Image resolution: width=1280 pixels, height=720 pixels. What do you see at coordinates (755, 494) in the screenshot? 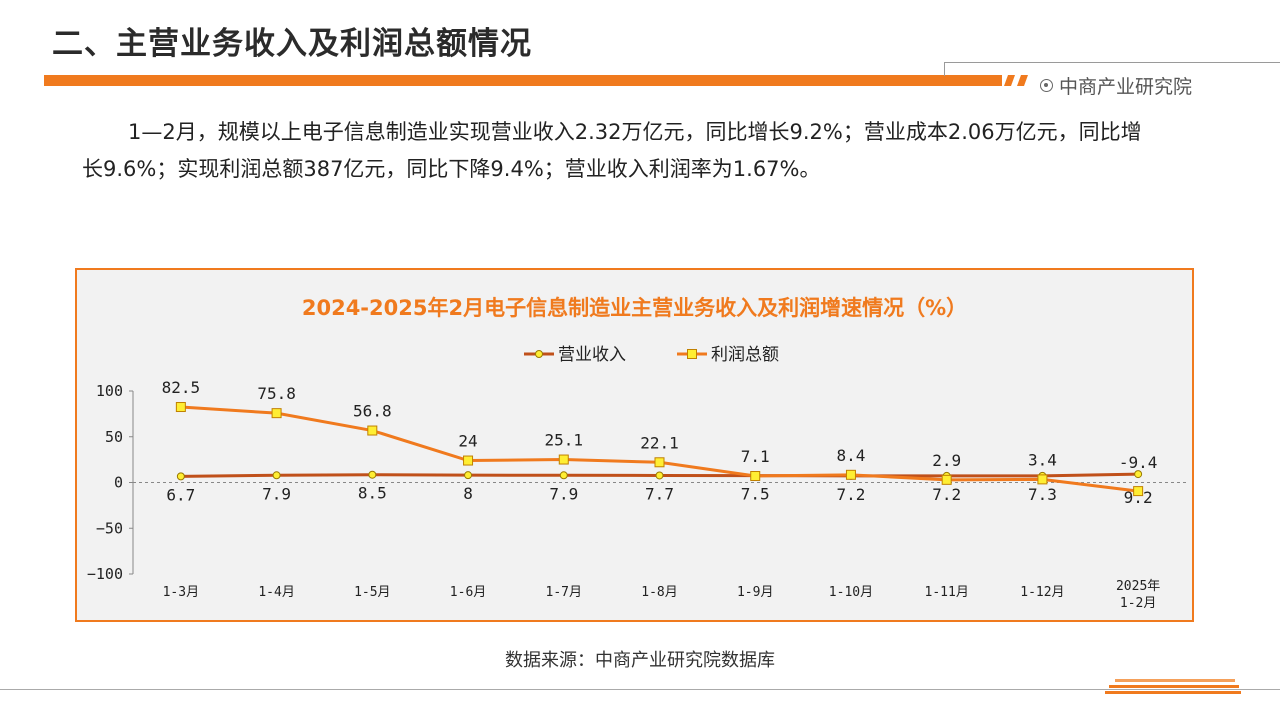
I see `revenue-data-label: 7.5` at bounding box center [755, 494].